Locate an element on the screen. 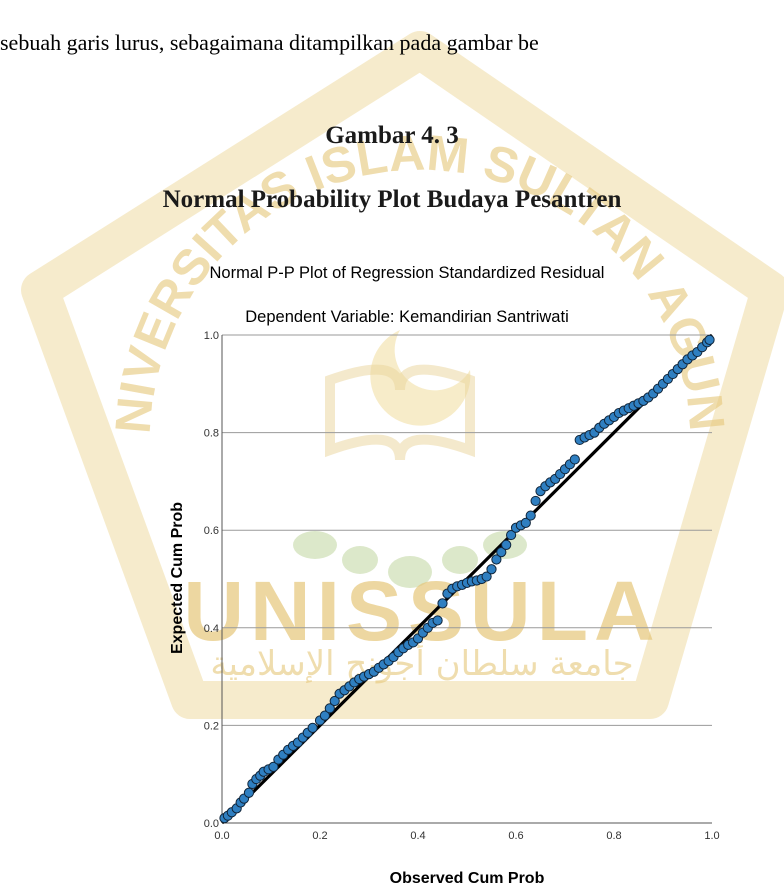  y-tick-label: 0.2 is located at coordinates (211, 726).